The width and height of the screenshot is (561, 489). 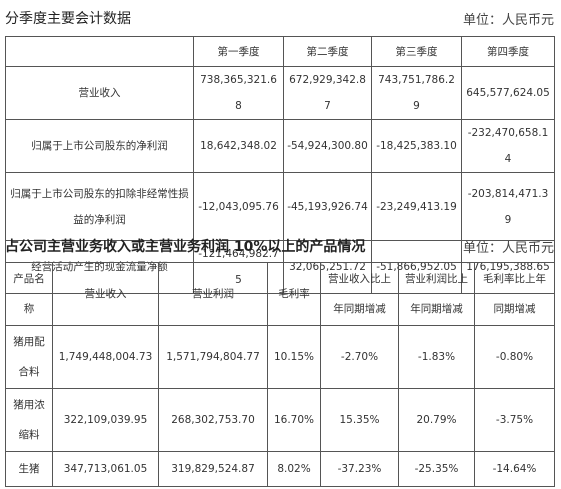 What do you see at coordinates (294, 357) in the screenshot?
I see `table-cell: 10.15%` at bounding box center [294, 357].